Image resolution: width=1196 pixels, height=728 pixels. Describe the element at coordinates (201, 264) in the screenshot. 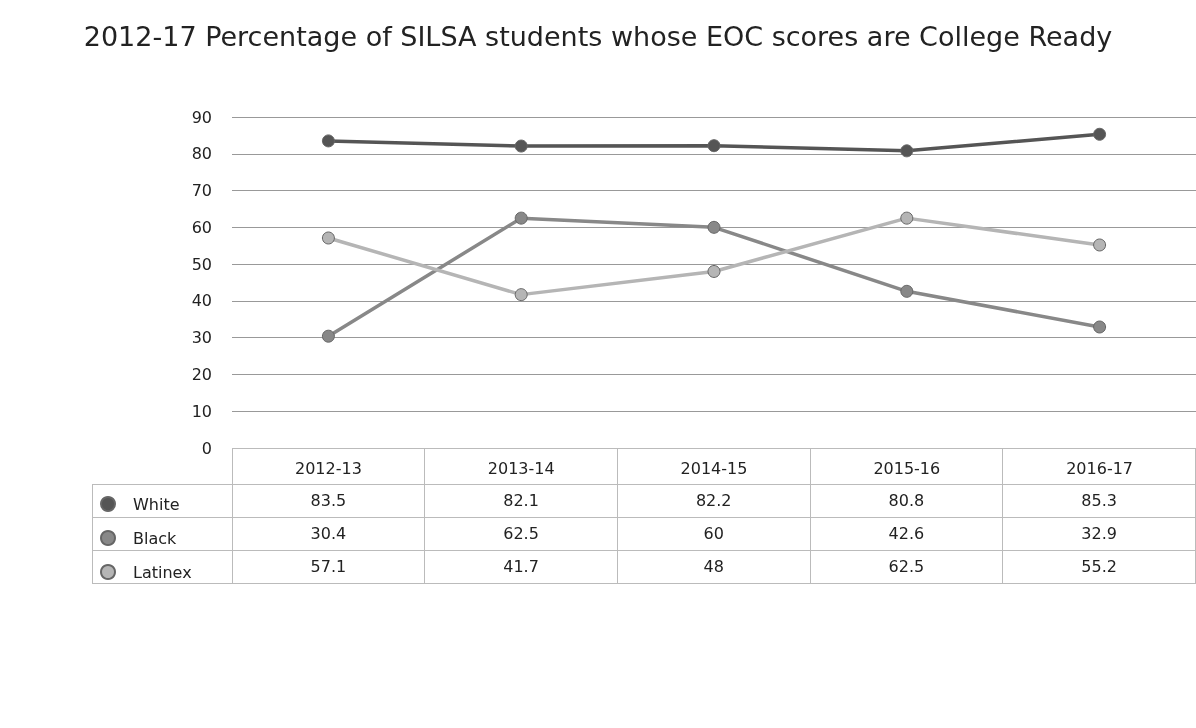

I see `y-tick-label: 50` at that location.